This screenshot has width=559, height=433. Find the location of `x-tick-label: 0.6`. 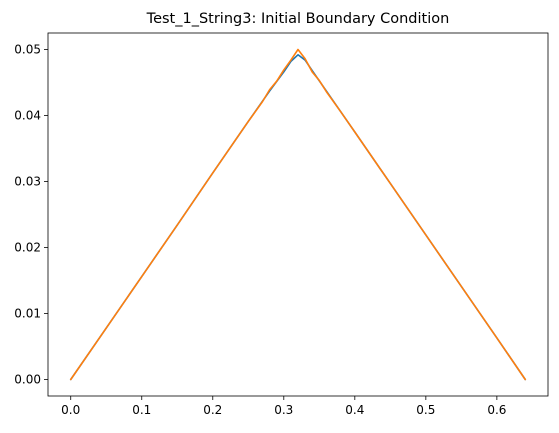

x-tick-label: 0.6 is located at coordinates (496, 410).